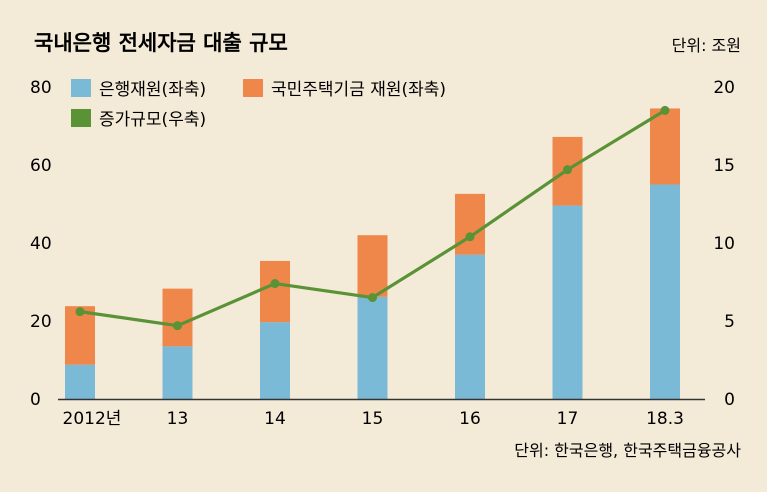 Image resolution: width=767 pixels, height=492 pixels. I want to click on x-tick-label: 18.3, so click(665, 419).